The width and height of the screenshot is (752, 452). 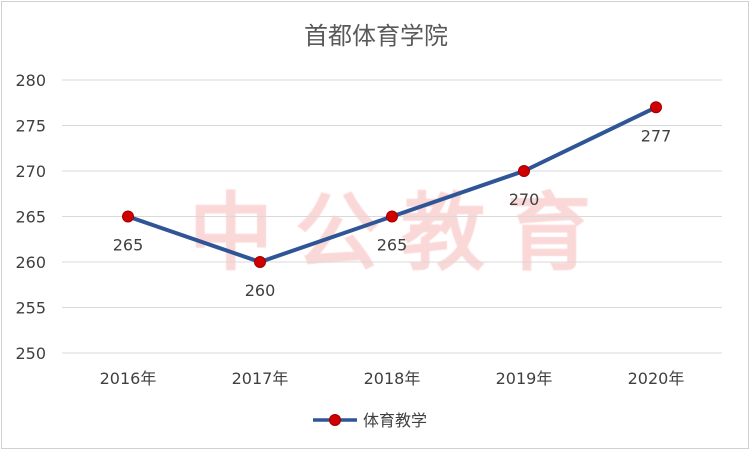 What do you see at coordinates (656, 378) in the screenshot?
I see `x-tick-label: 2020年` at bounding box center [656, 378].